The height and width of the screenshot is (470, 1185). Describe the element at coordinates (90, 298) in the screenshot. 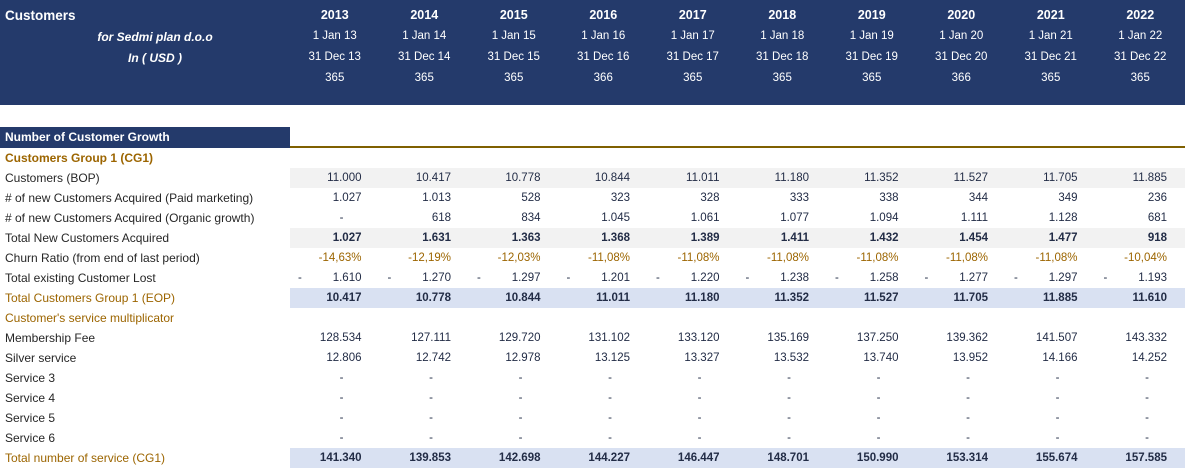

I see `row-label: Total Customers Group 1 (EOP)` at that location.